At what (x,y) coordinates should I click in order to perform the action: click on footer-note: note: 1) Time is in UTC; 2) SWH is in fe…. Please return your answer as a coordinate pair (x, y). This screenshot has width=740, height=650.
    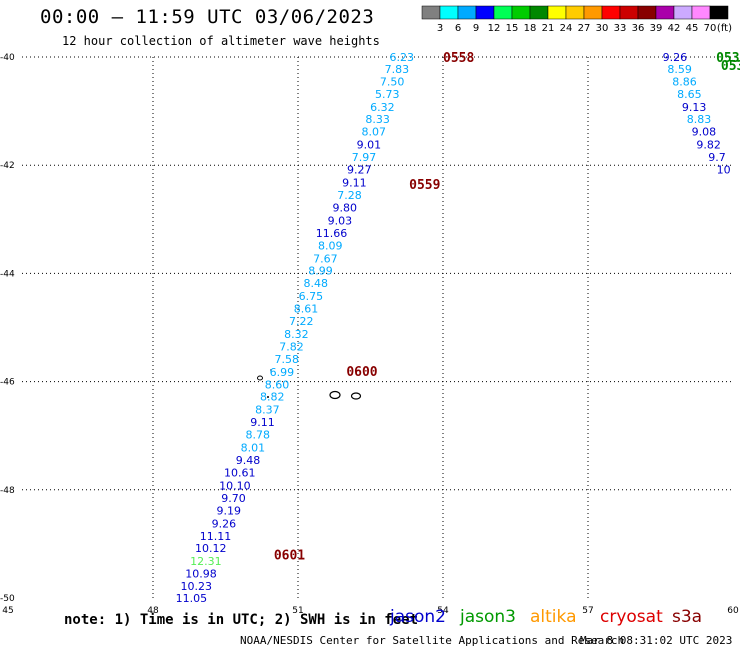
    Looking at the image, I should click on (241, 620).